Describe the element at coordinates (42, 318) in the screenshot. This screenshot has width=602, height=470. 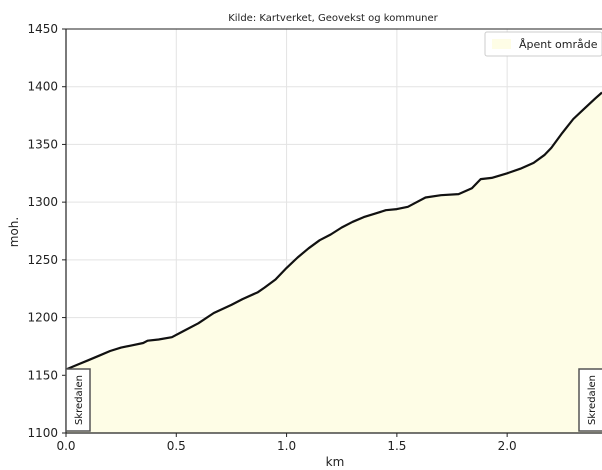
I see `y-tick-label: 1200` at that location.